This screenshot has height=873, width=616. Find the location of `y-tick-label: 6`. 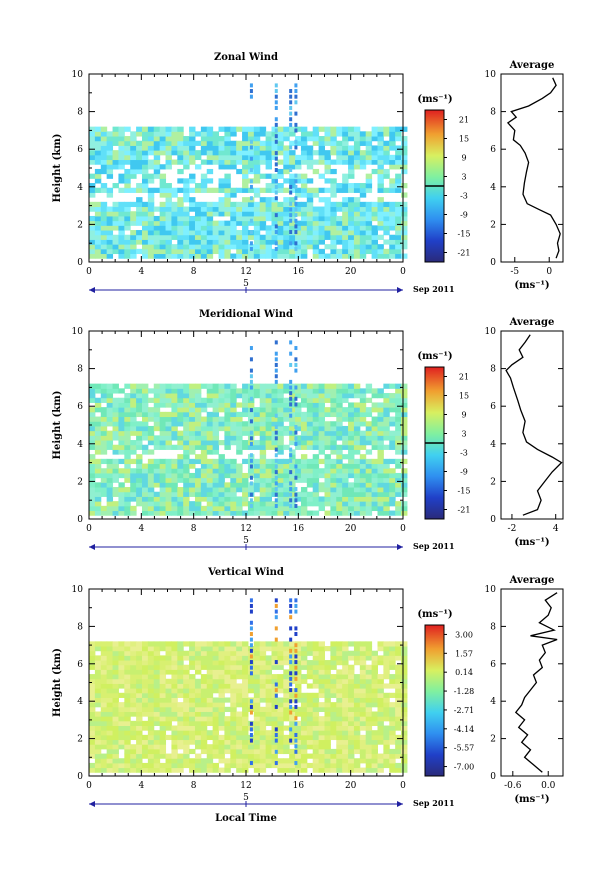

y-tick-label: 6 is located at coordinates (80, 407).